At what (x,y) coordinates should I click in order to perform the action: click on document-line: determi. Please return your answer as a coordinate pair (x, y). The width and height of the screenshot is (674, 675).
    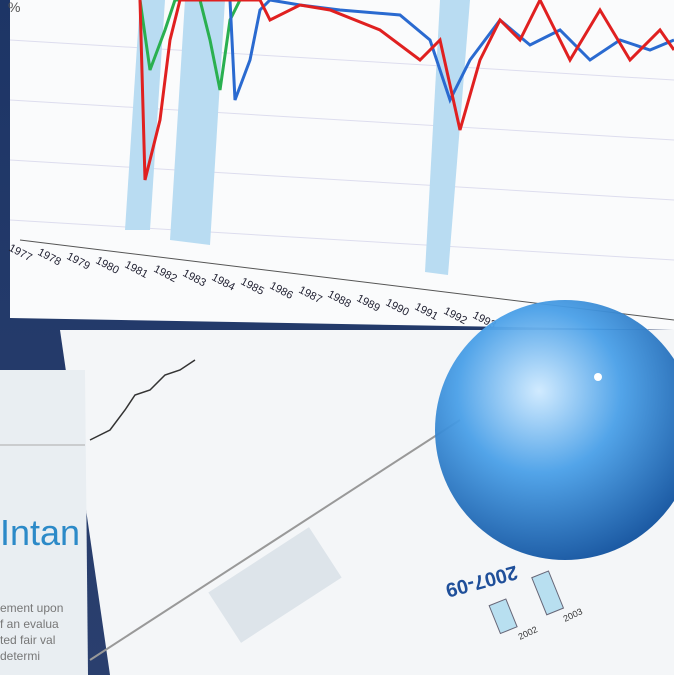
    Looking at the image, I should click on (20, 656).